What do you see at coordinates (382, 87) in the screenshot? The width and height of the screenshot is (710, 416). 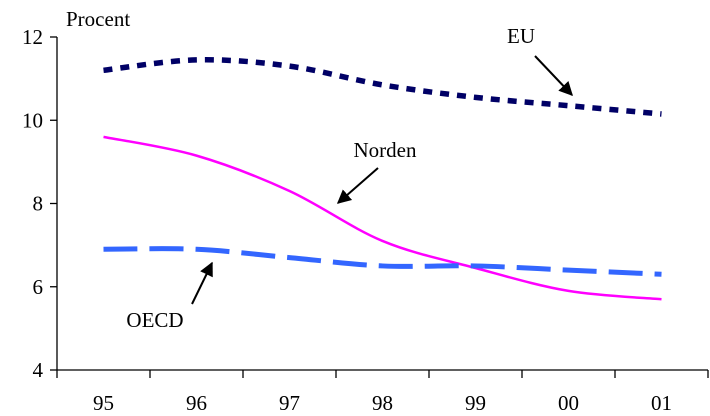 I see `series-line-eu` at bounding box center [382, 87].